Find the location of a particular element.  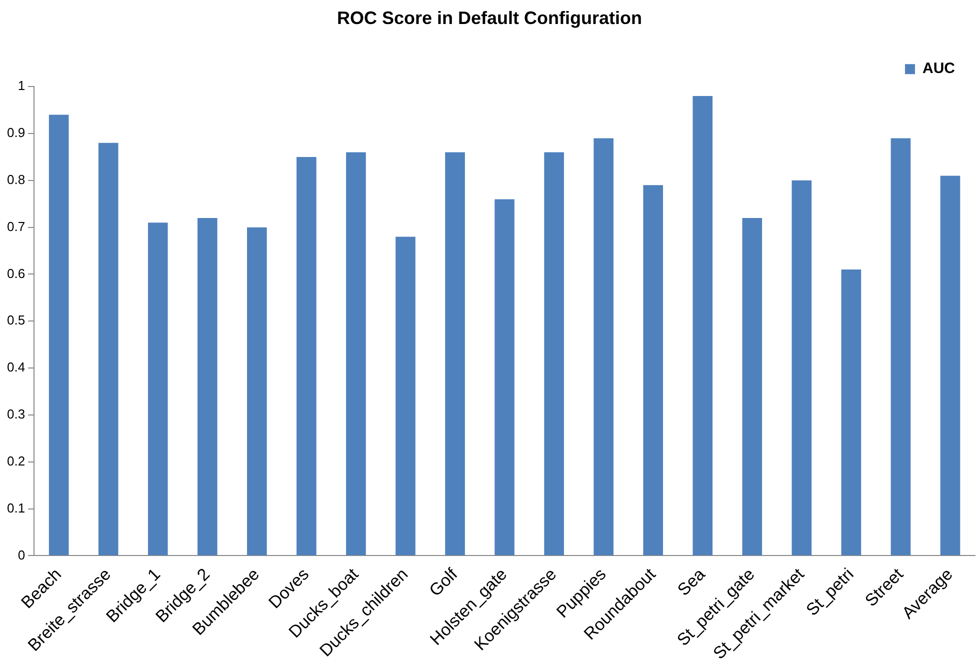

y-tick-label: 0.6 is located at coordinates (16, 273).